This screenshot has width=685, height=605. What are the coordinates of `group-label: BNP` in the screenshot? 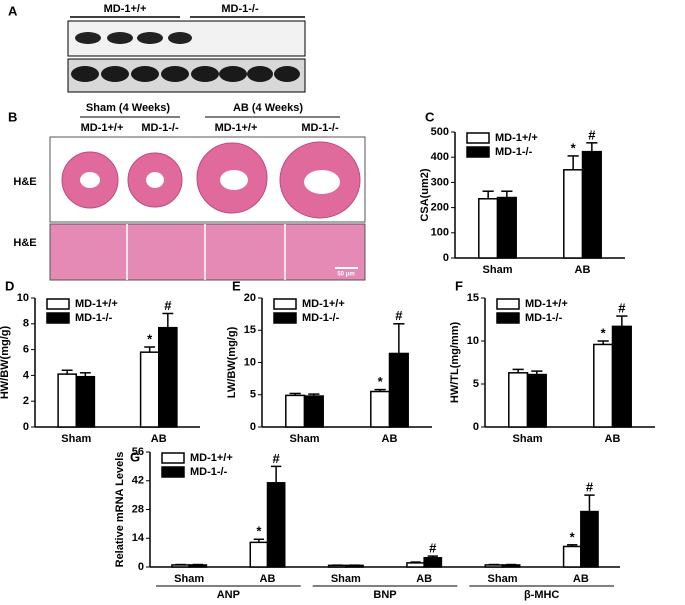 It's located at (384, 595).